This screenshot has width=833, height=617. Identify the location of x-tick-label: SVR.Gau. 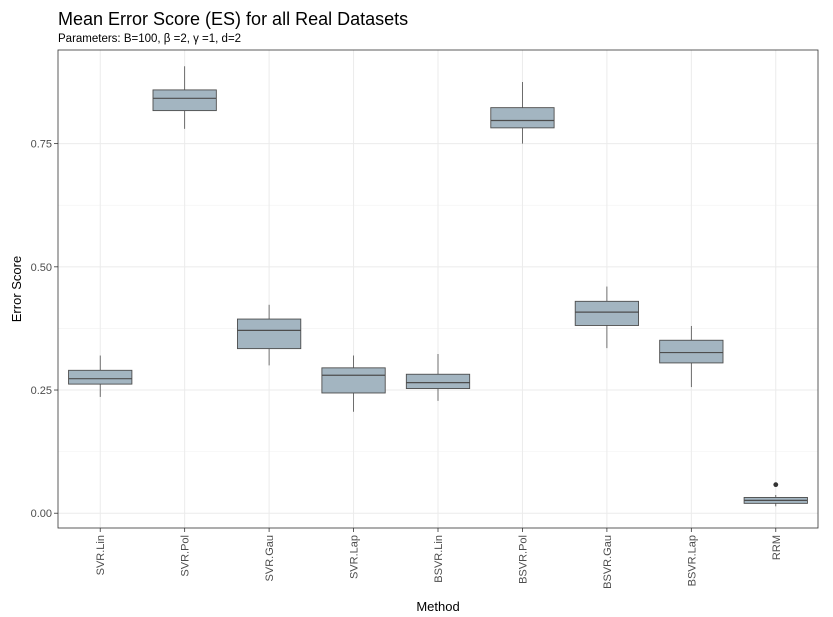
(270, 558).